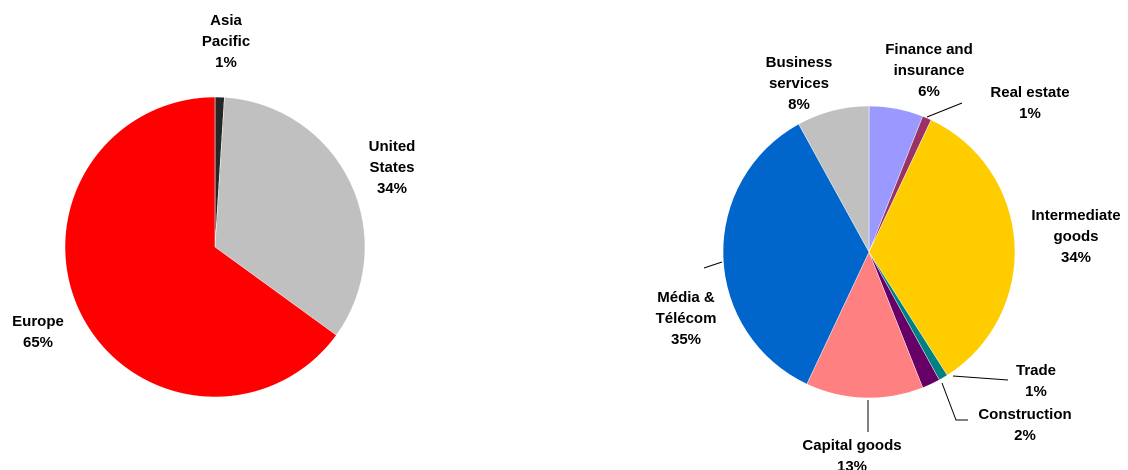  Describe the element at coordinates (980, 378) in the screenshot. I see `leader-line-trade` at that location.